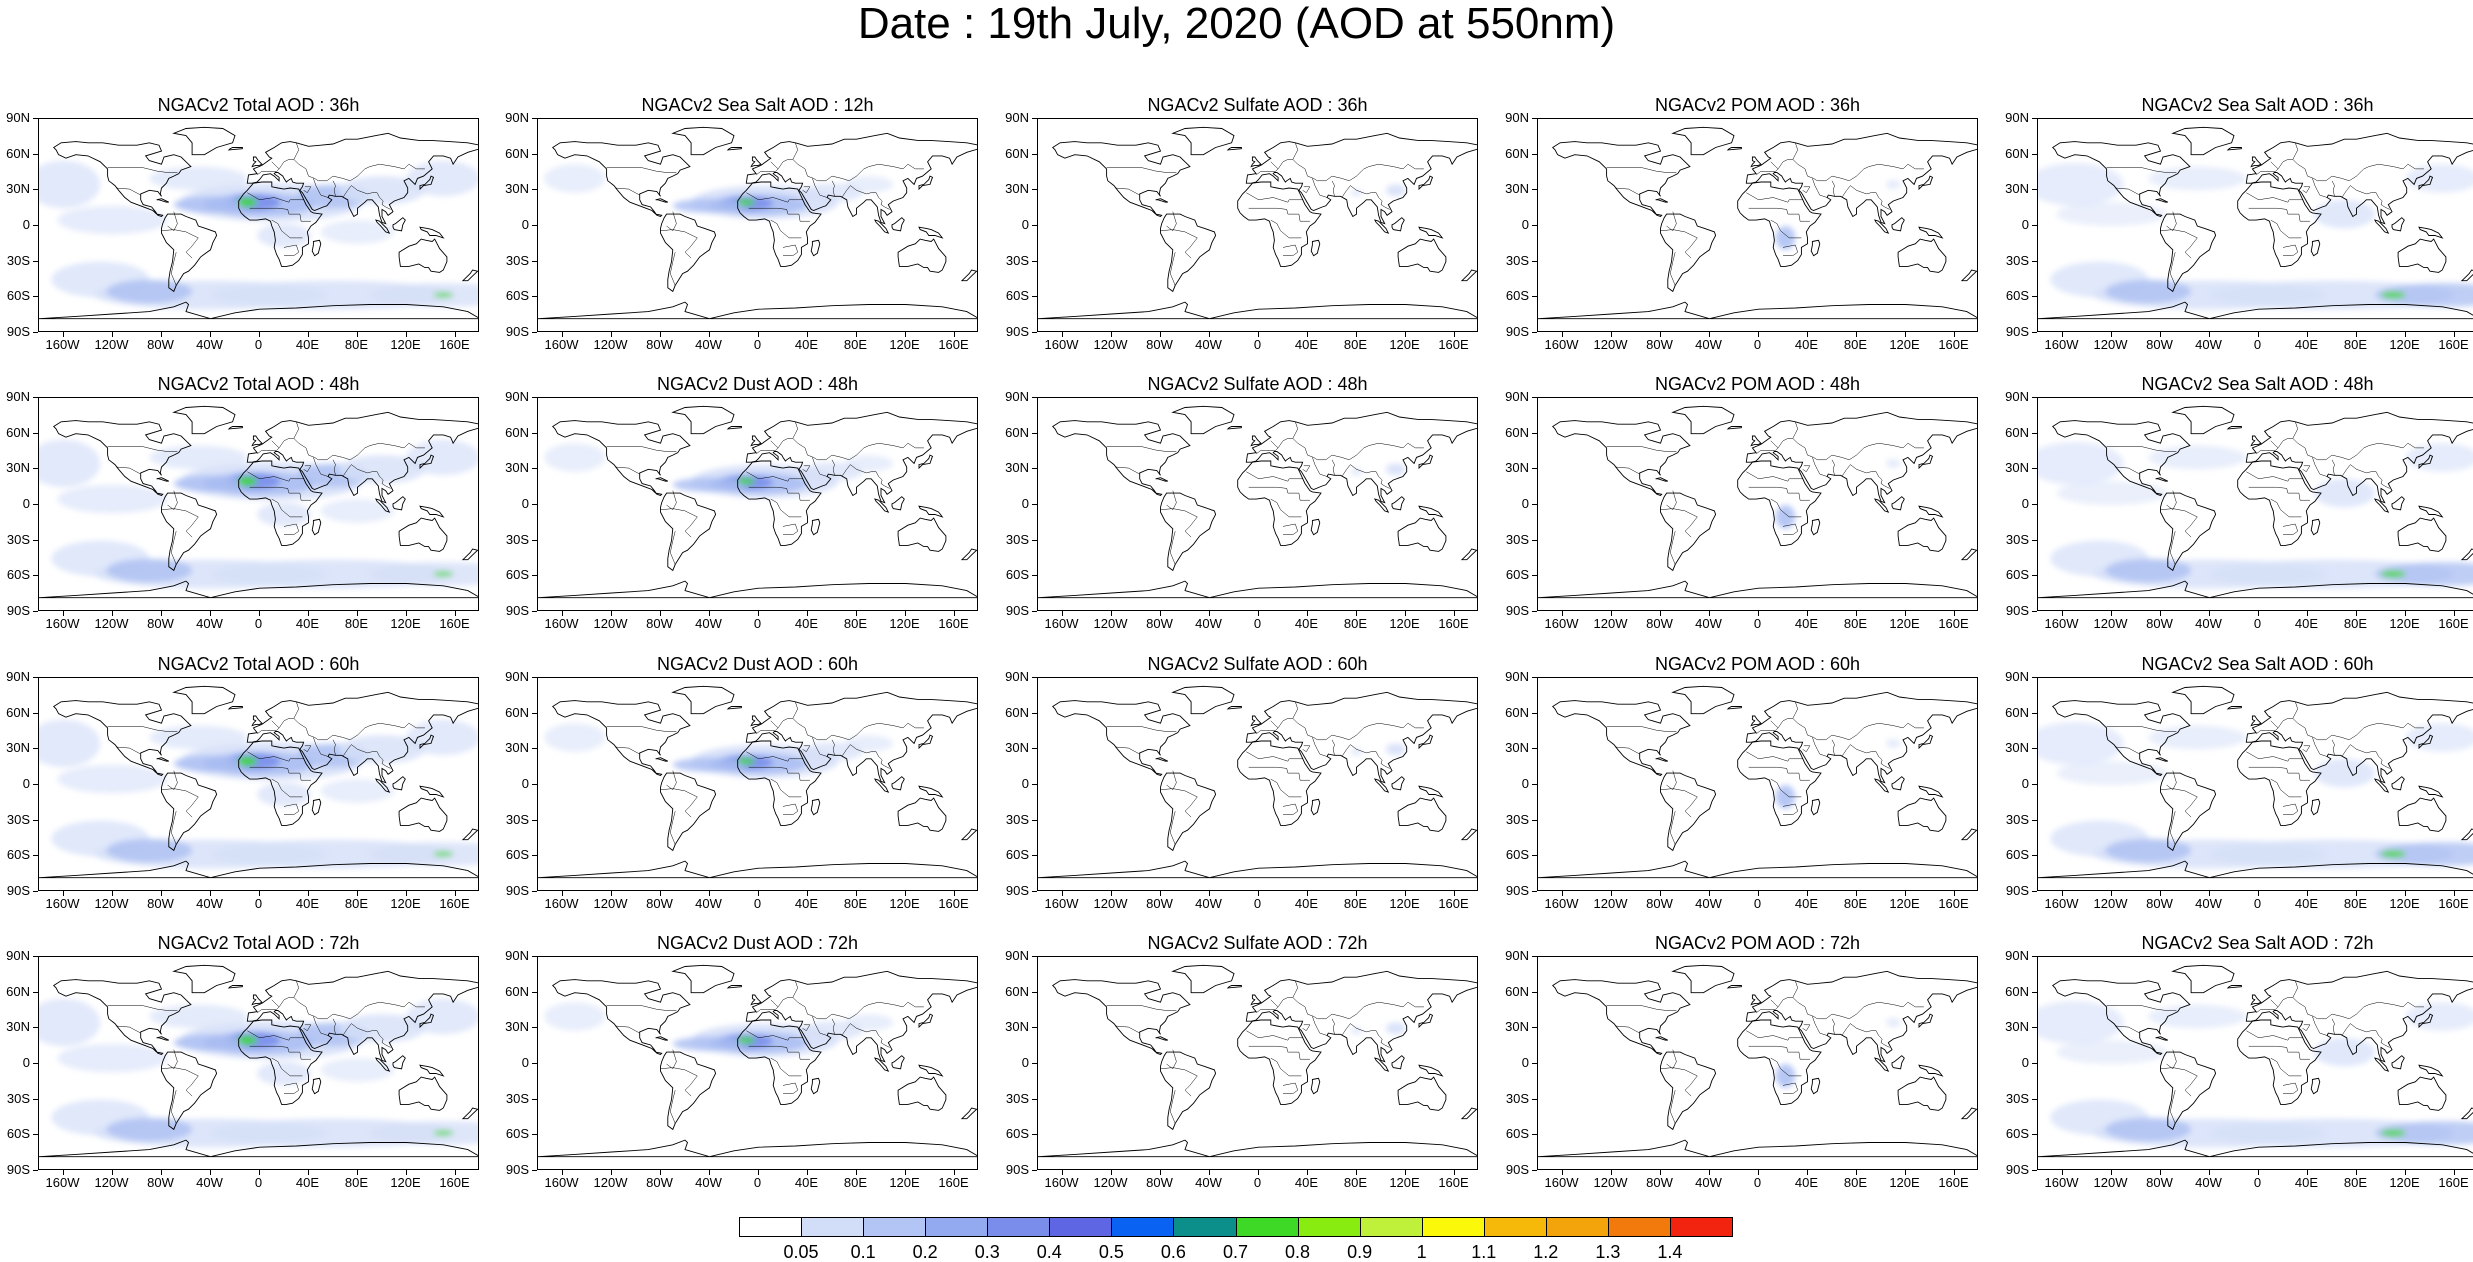  What do you see at coordinates (1013, 855) in the screenshot?
I see `lat-tick-label: 60S` at bounding box center [1013, 855].